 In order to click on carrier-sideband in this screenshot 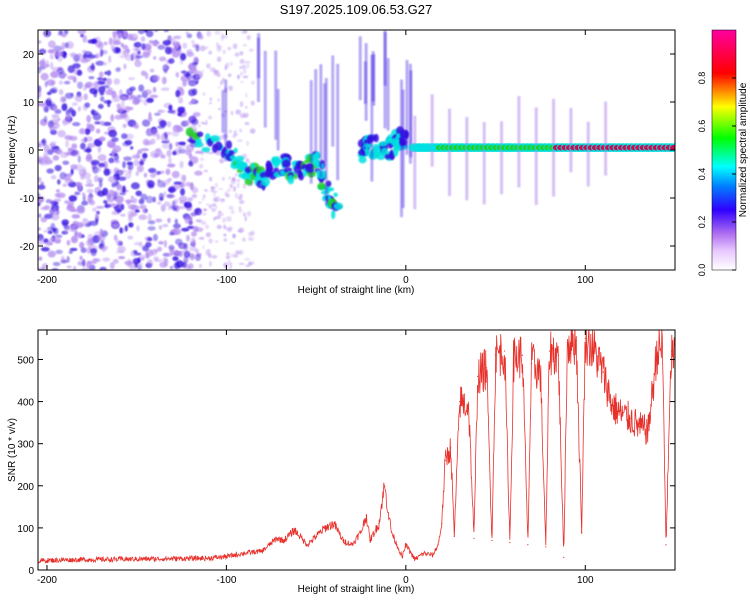, I will do `click(571, 140)`.